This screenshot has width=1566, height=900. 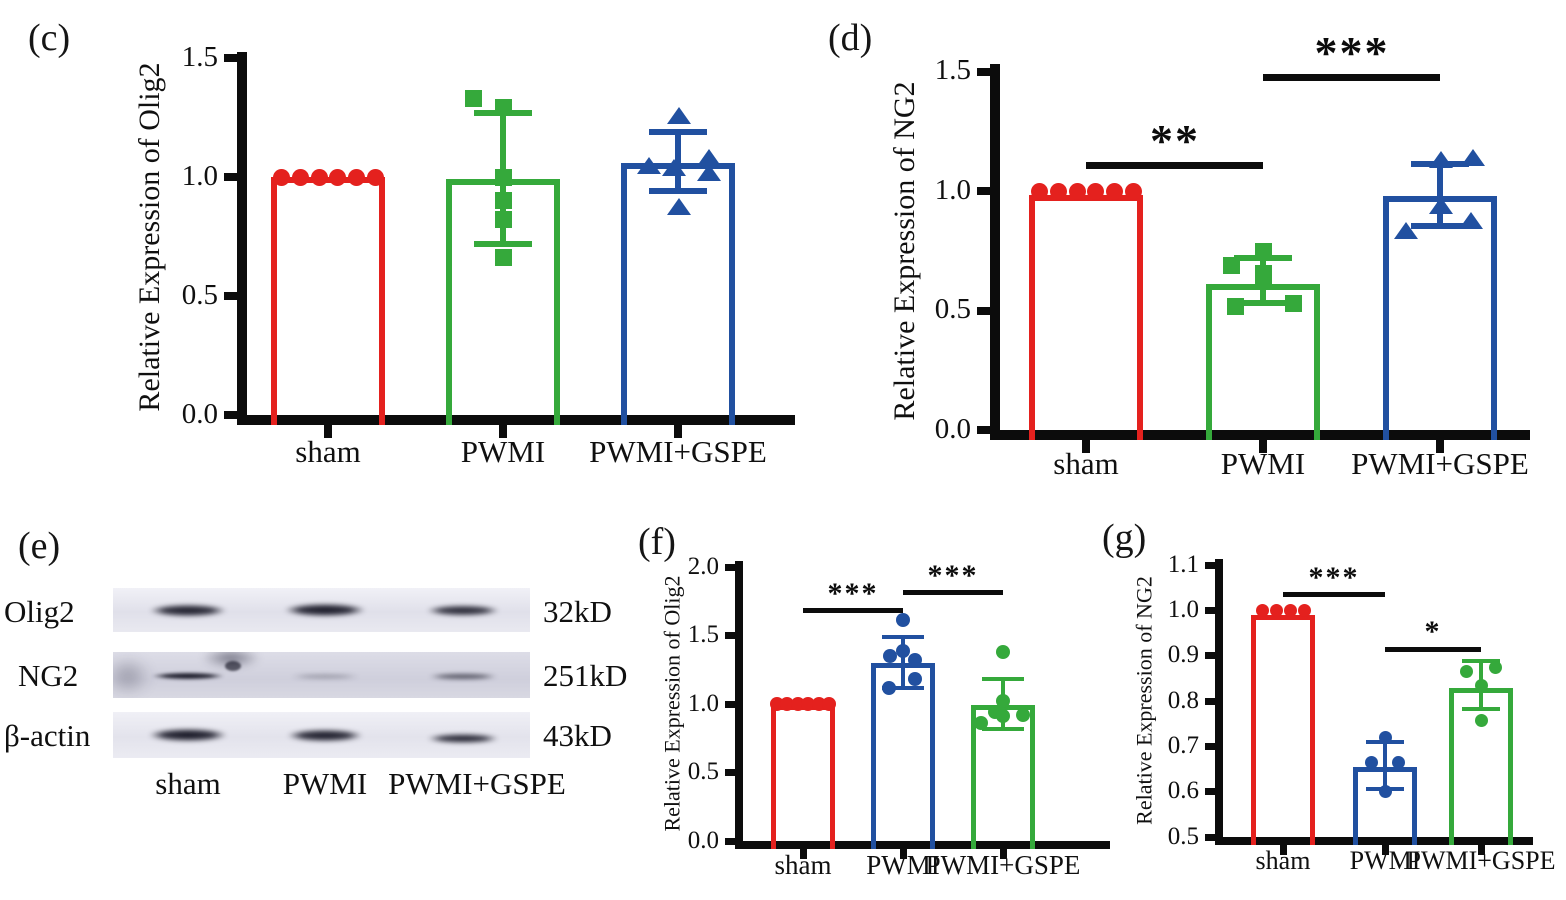 What do you see at coordinates (1183, 790) in the screenshot?
I see `y-tick-label: 0.6` at bounding box center [1183, 790].